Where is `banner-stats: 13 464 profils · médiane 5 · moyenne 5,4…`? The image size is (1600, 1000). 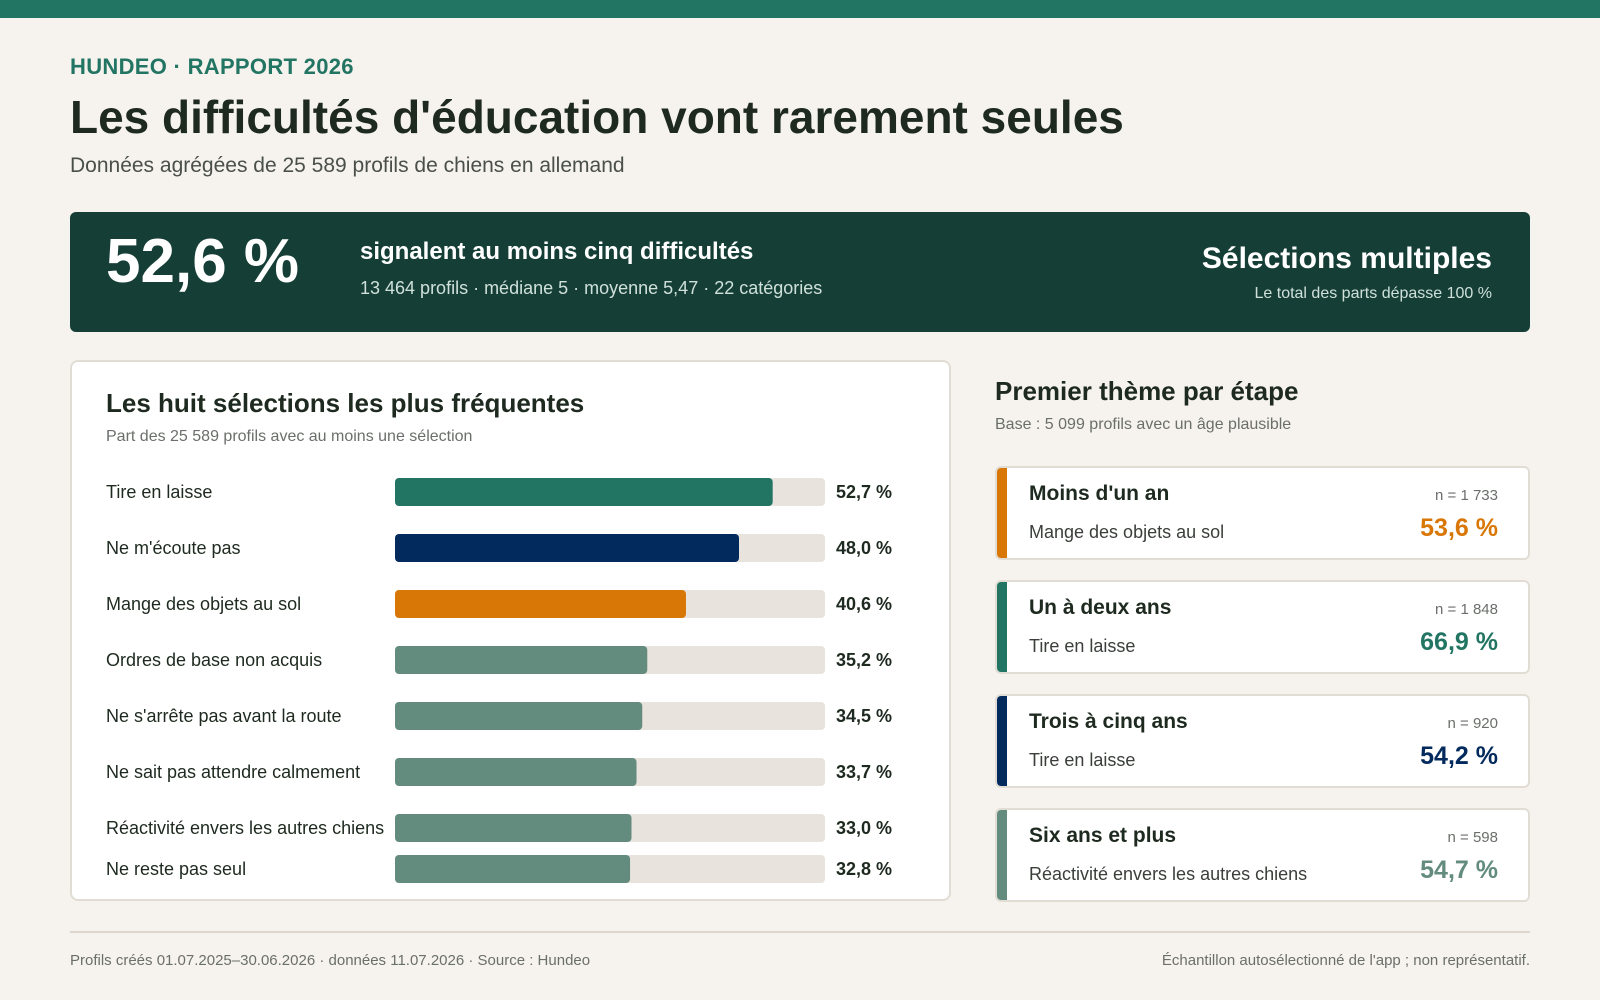 banner-stats: 13 464 profils · médiane 5 · moyenne 5,4… is located at coordinates (591, 288).